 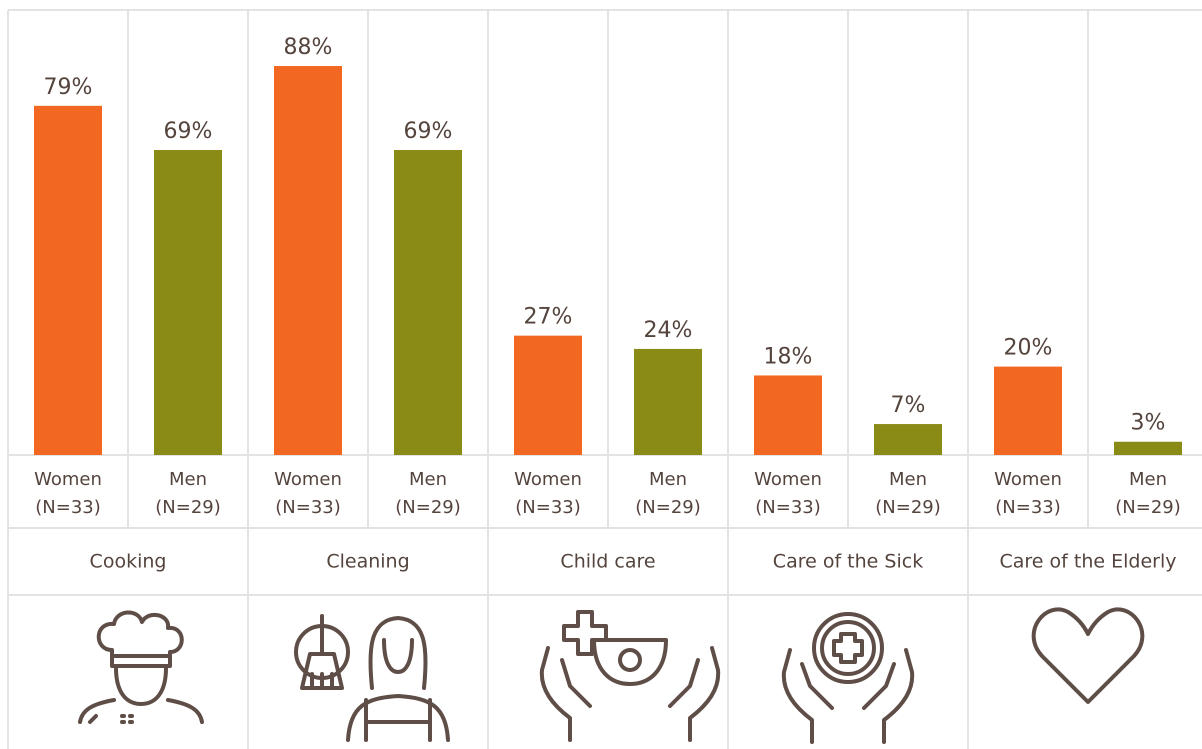 I want to click on value-label: 7%, so click(x=908, y=405).